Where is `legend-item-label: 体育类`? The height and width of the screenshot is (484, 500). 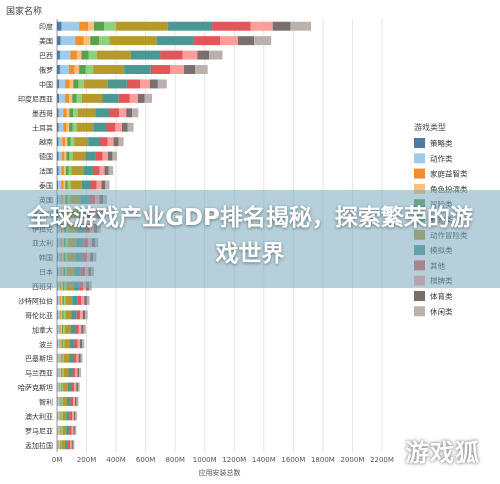 legend-item-label: 体育类 is located at coordinates (441, 296).